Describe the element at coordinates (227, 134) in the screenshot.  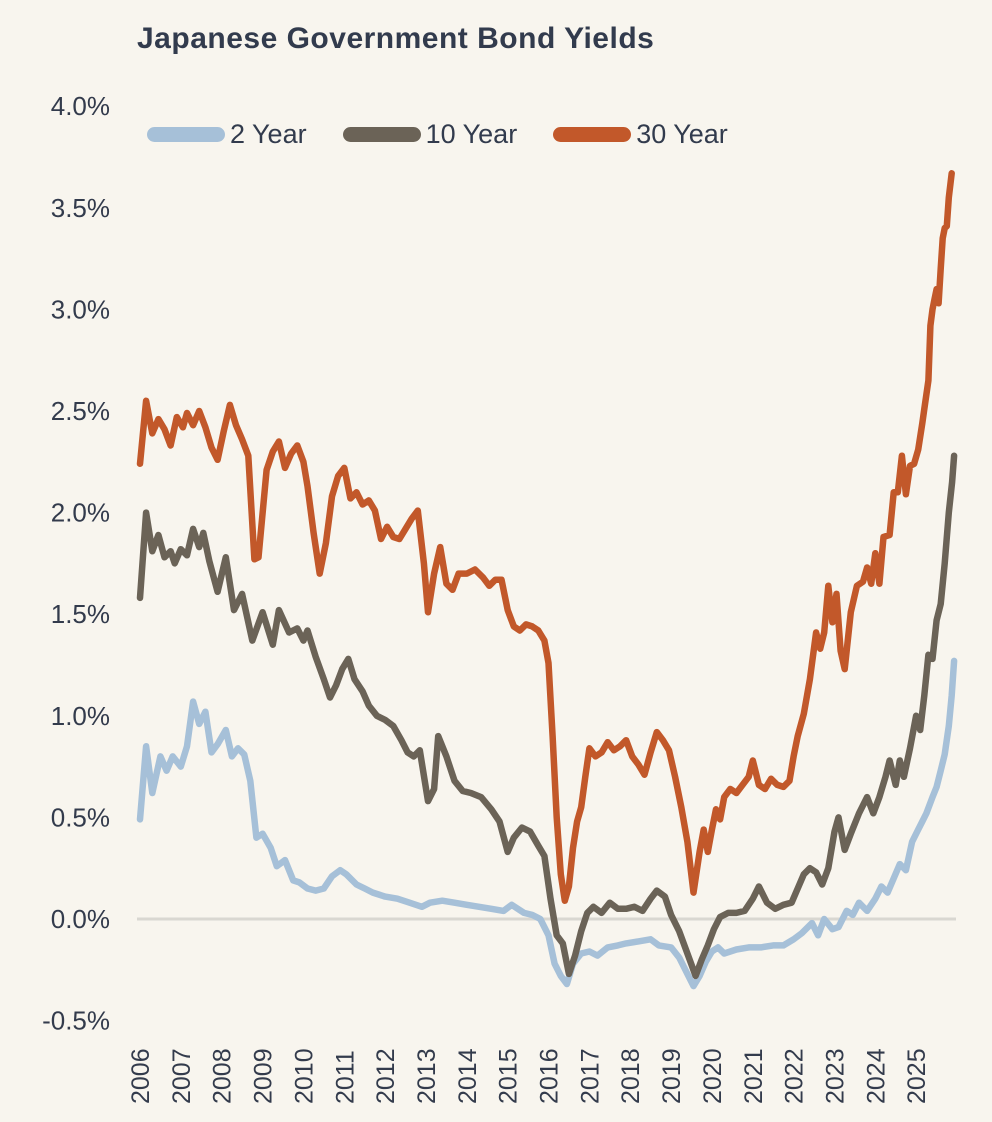
I see `legend-item-2-year: 2 Year` at that location.